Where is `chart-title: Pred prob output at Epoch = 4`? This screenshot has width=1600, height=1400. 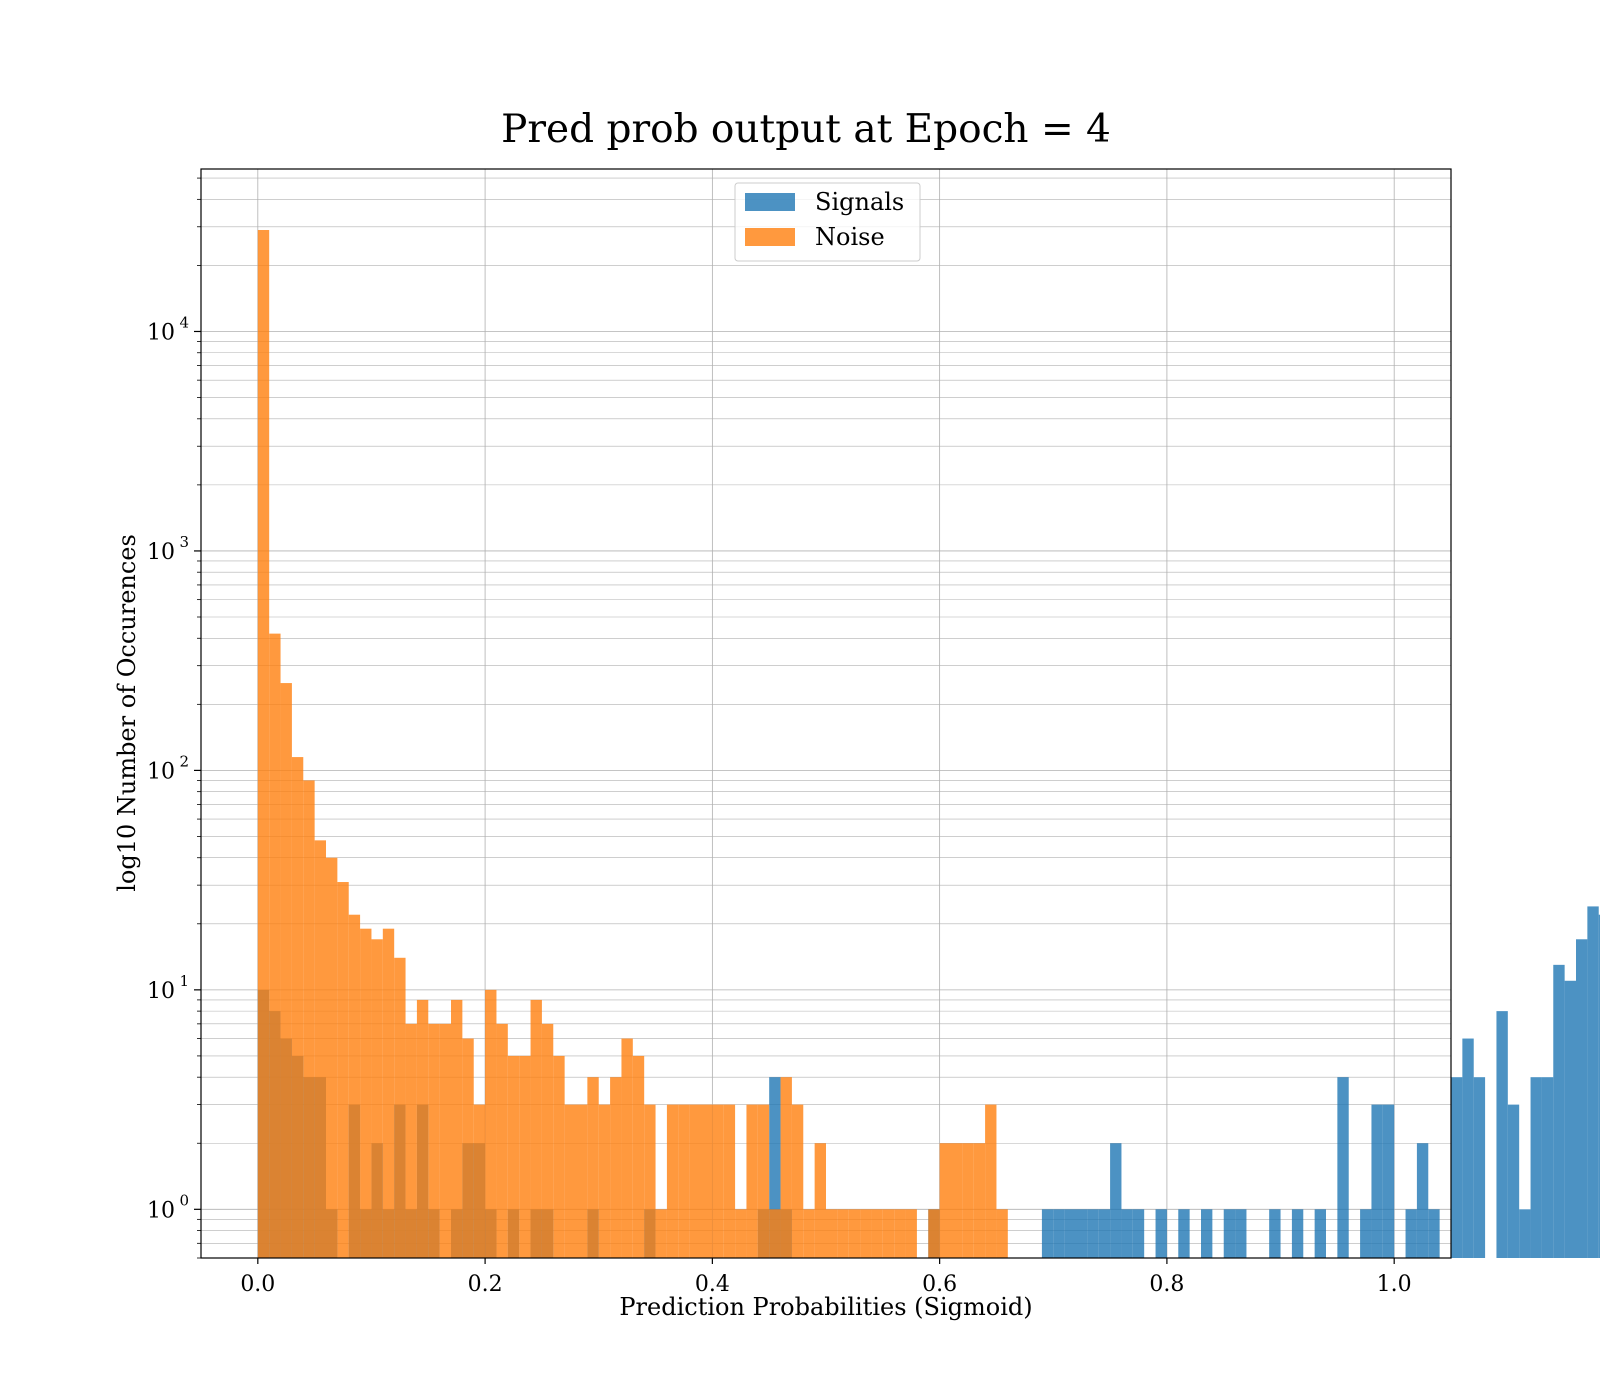
chart-title: Pred prob output at Epoch = 4 is located at coordinates (806, 129).